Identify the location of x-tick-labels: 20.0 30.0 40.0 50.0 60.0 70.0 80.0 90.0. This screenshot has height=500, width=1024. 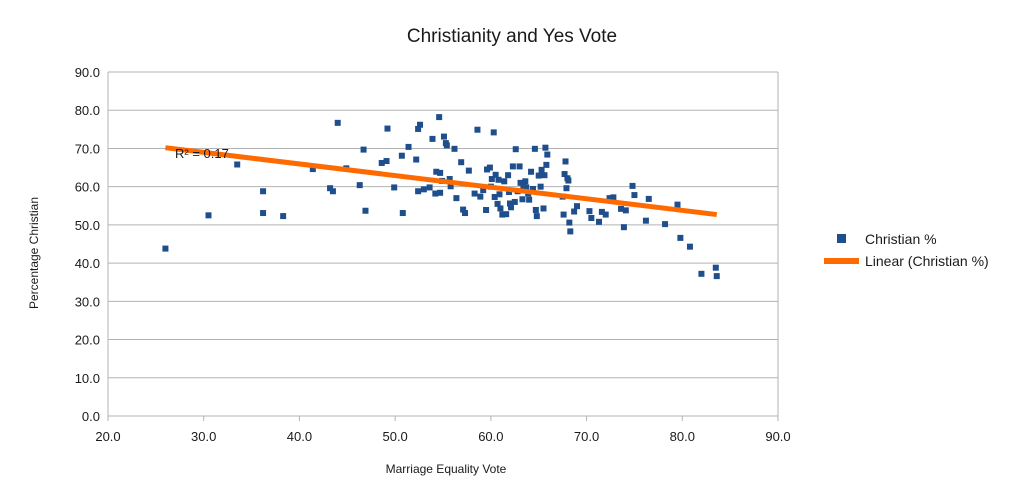
(442, 436).